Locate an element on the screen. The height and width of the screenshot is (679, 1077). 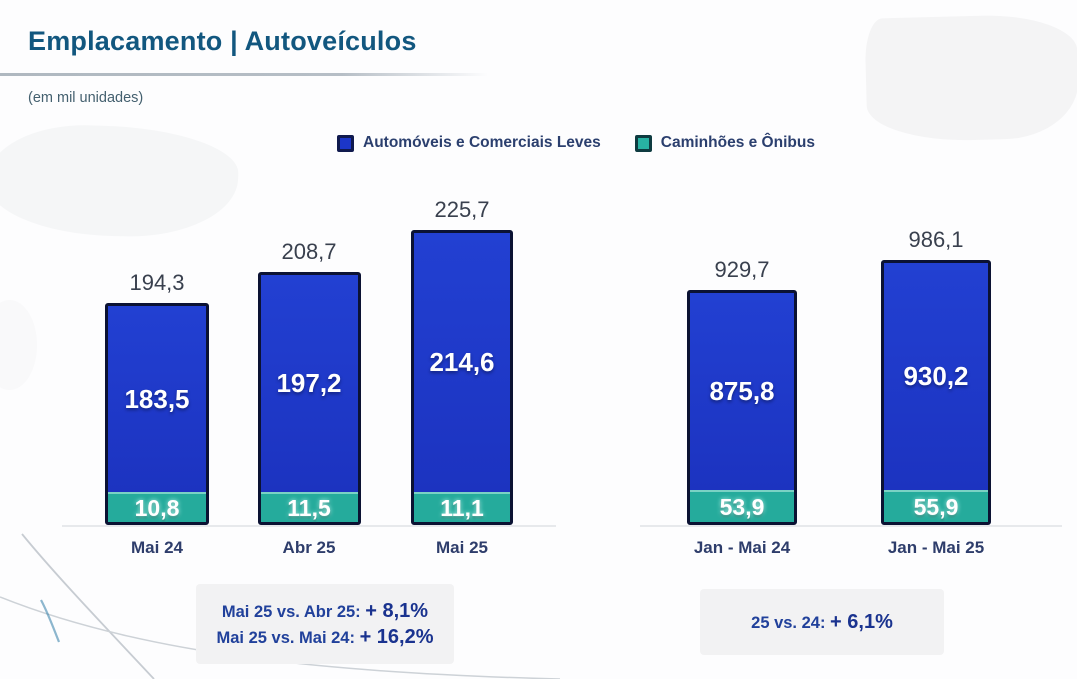
autos-value-label: 214,6 is located at coordinates (462, 362).